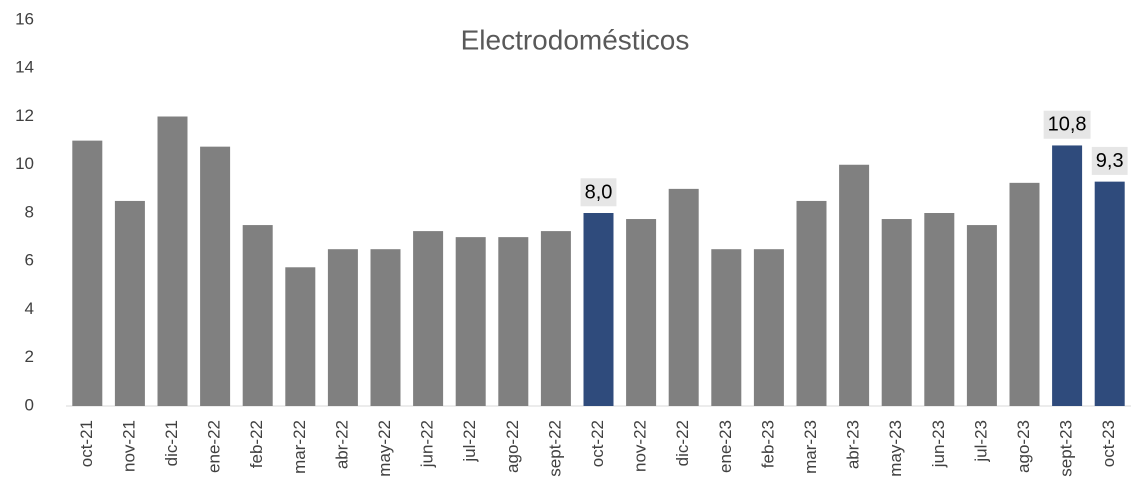 The image size is (1135, 498). What do you see at coordinates (1108, 443) in the screenshot?
I see `x-tick-label: oct-23` at bounding box center [1108, 443].